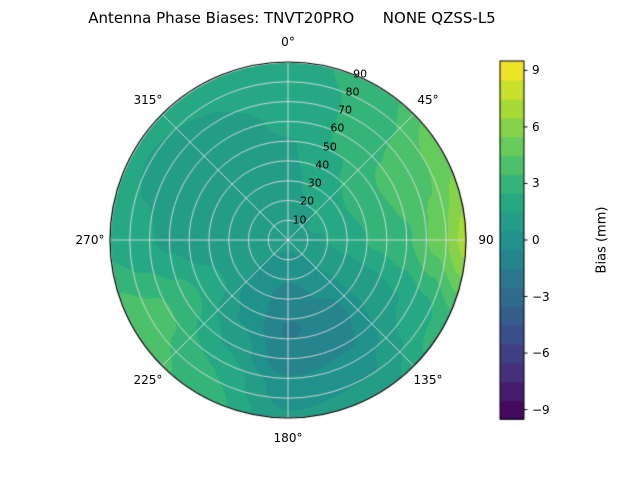 The height and width of the screenshot is (480, 640). Describe the element at coordinates (352, 92) in the screenshot. I see `radial-tick-label: 80` at that location.